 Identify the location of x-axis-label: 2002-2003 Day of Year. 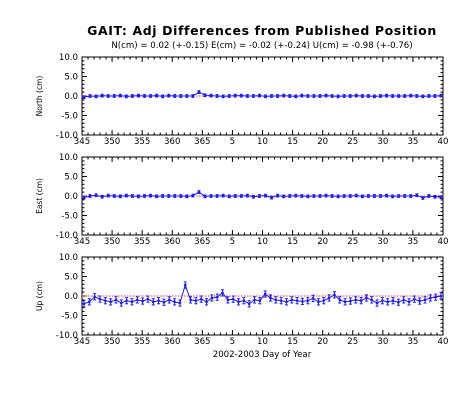
(262, 355).